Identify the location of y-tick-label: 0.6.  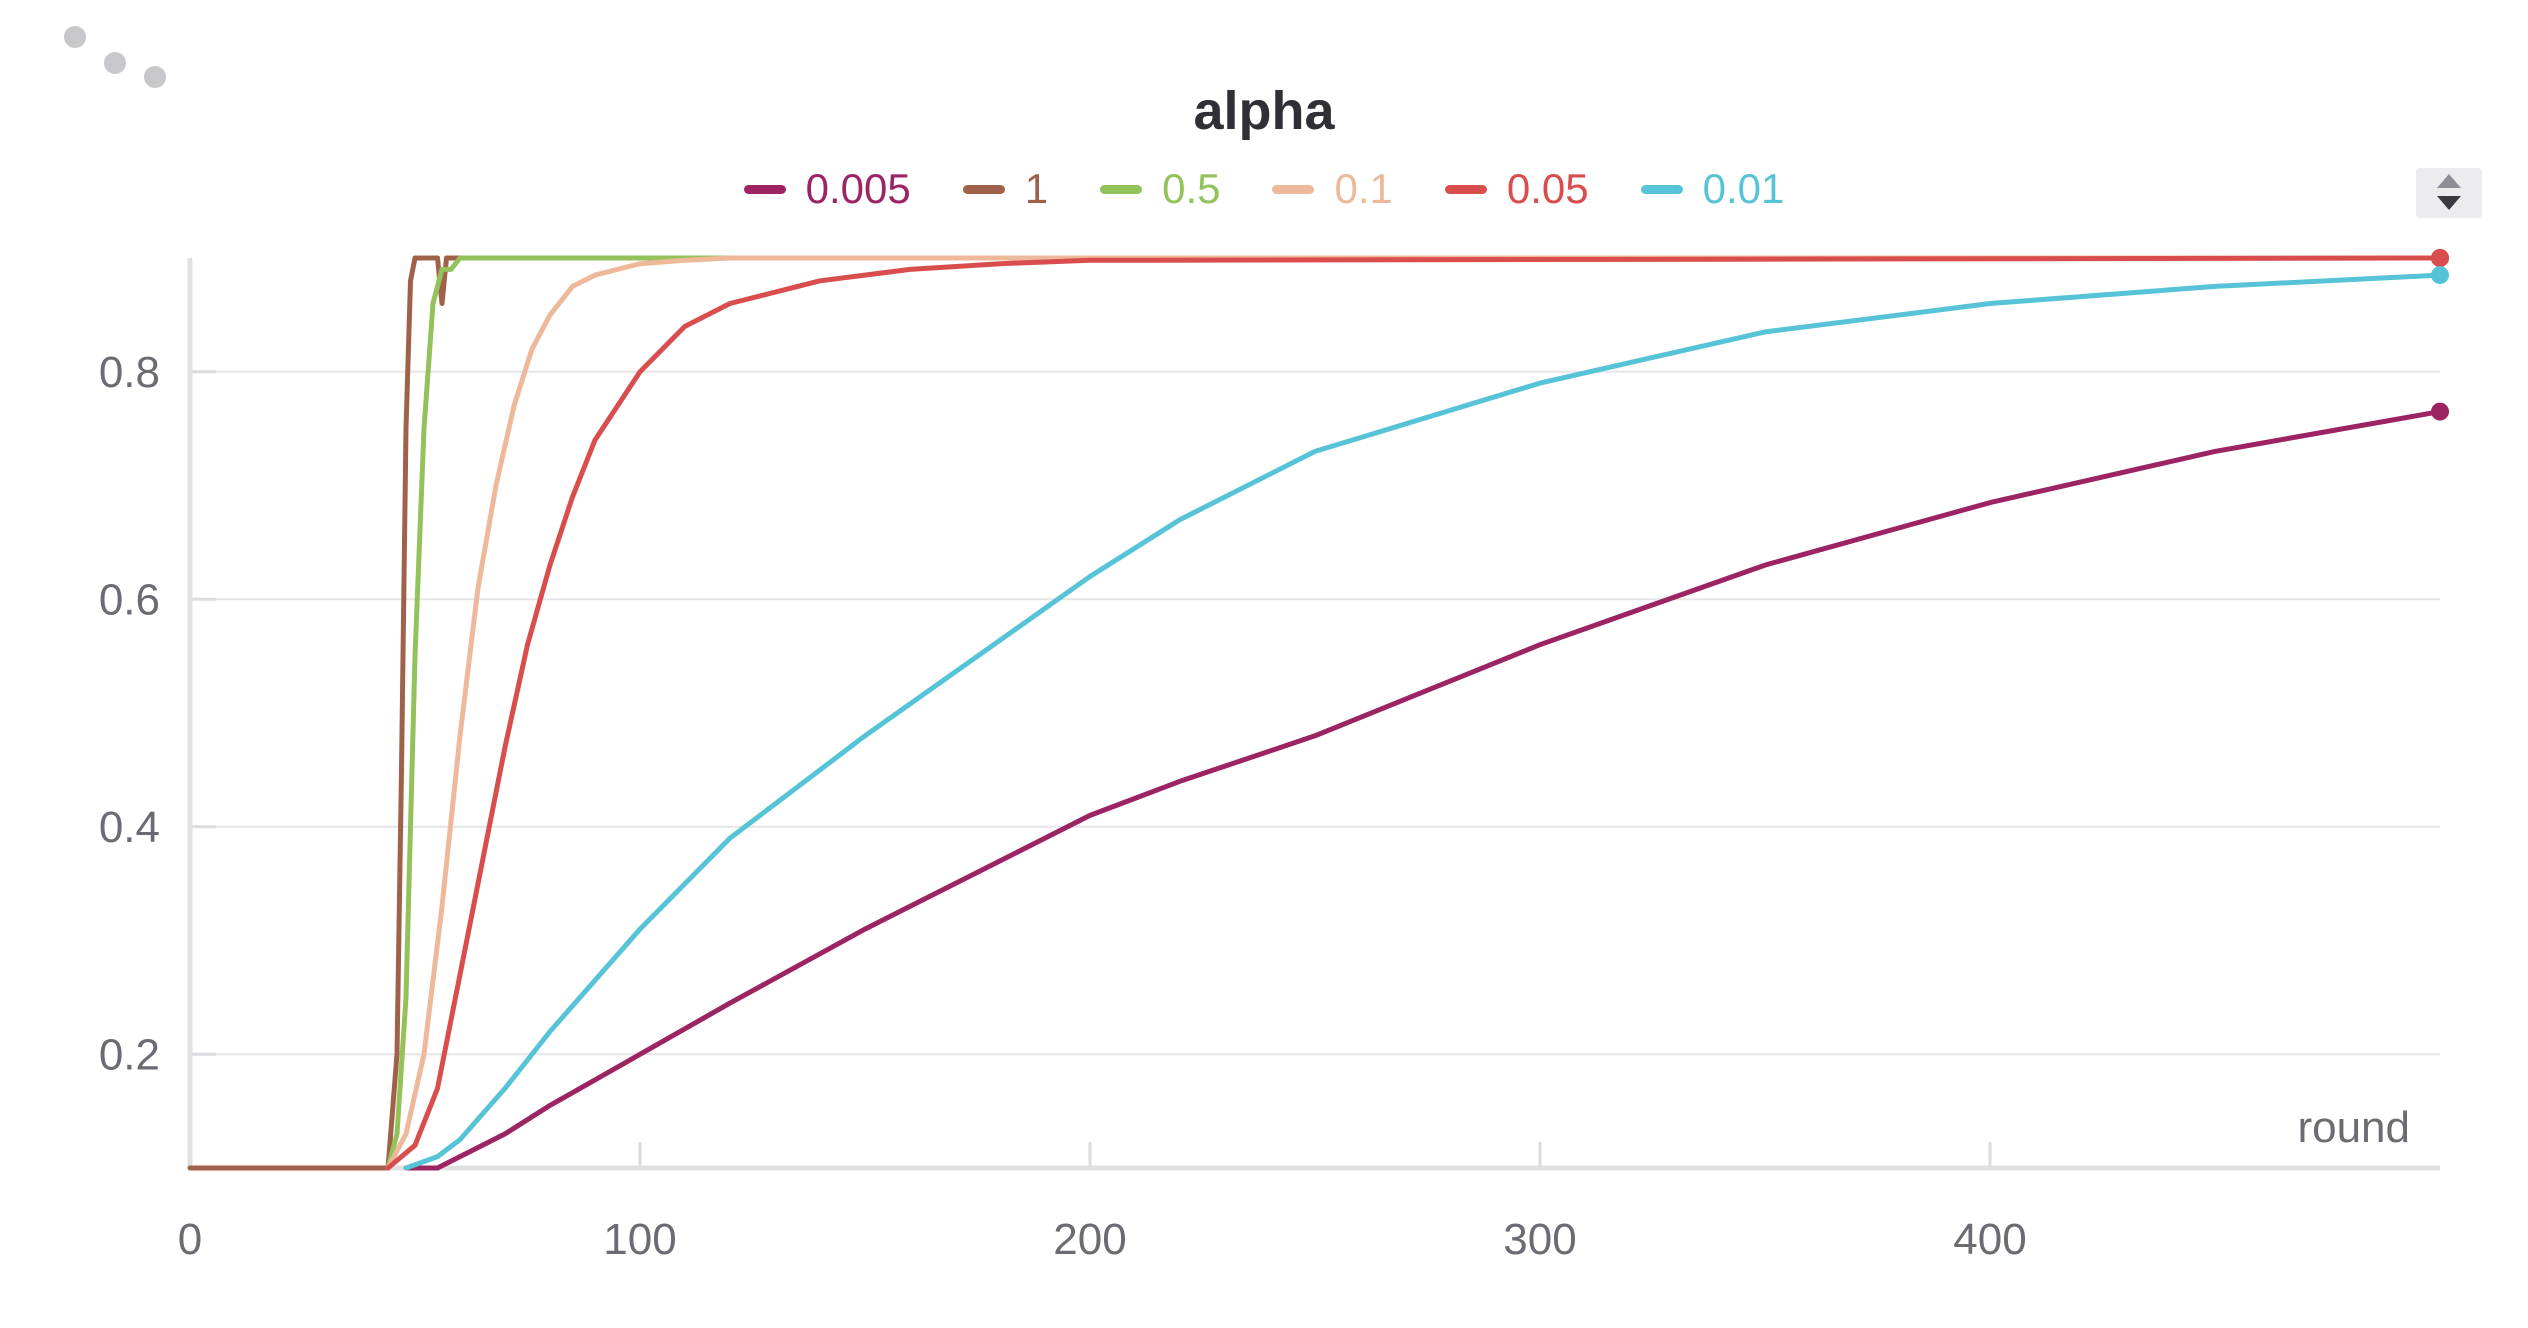
(129, 599).